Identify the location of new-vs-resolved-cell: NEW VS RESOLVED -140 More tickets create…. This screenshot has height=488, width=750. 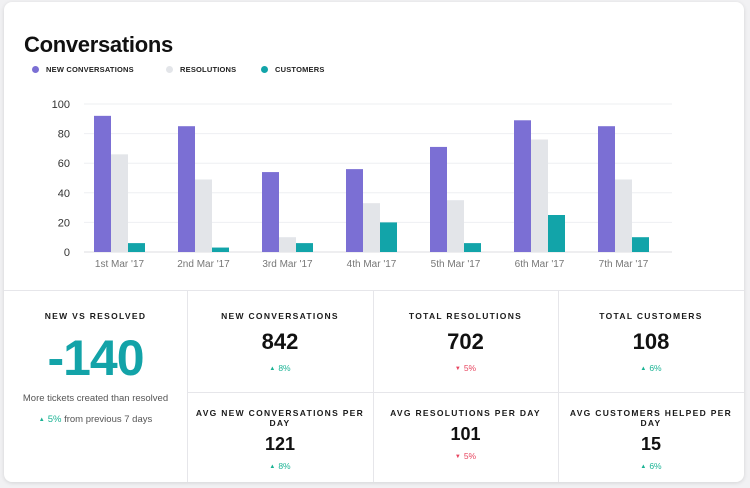
(95, 368).